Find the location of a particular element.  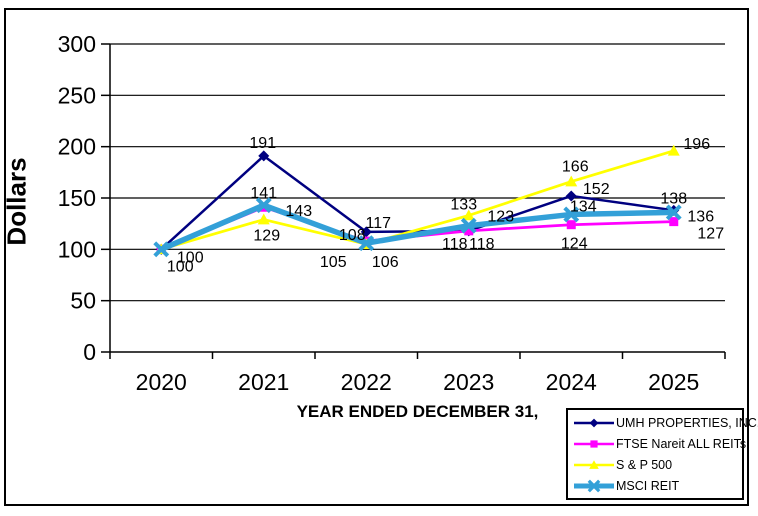

y-axis-tick-label: 250 is located at coordinates (77, 95).